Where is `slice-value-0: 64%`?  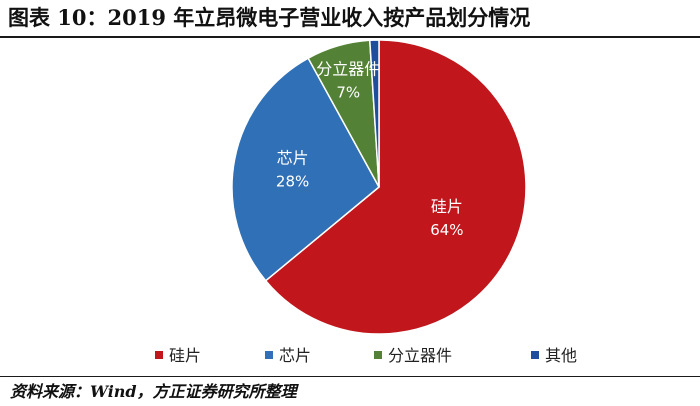 slice-value-0: 64% is located at coordinates (446, 230).